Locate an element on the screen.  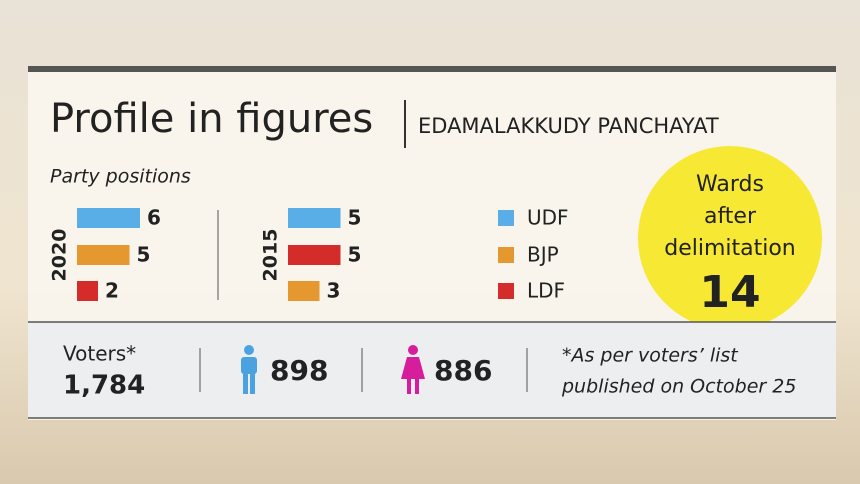
wards-label: delimitation is located at coordinates (730, 248).